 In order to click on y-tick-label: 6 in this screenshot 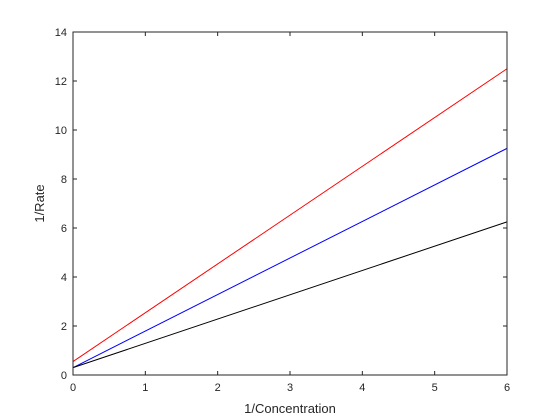, I will do `click(64, 229)`.